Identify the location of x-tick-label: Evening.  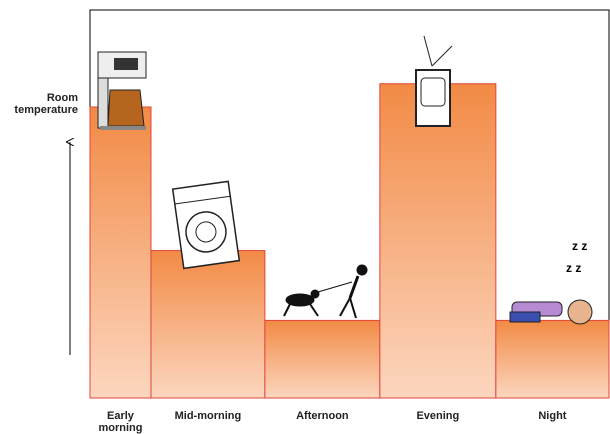
(438, 416).